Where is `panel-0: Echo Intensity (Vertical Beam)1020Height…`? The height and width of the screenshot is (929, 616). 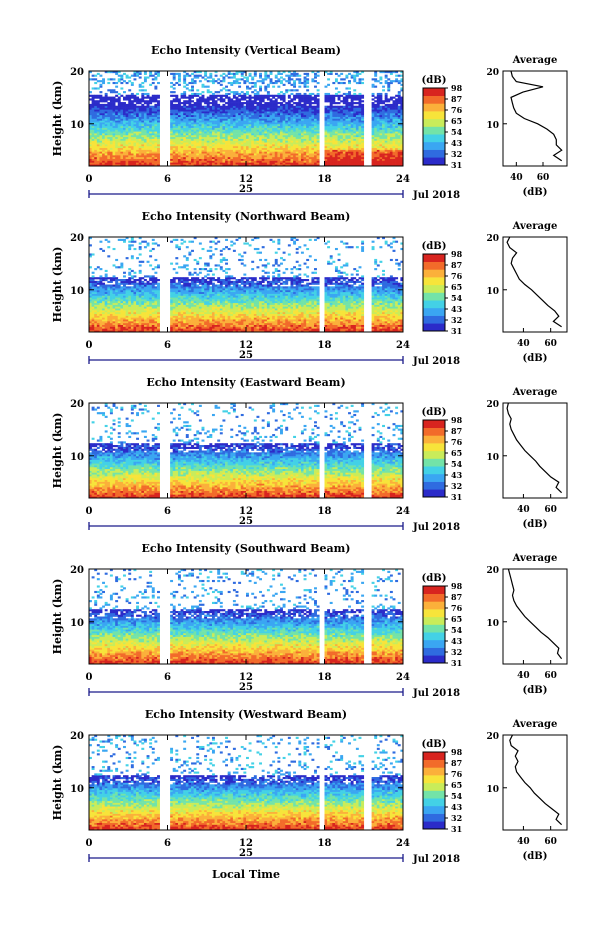
panel-0: Echo Intensity (Vertical Beam)1020Height… is located at coordinates (309, 122).